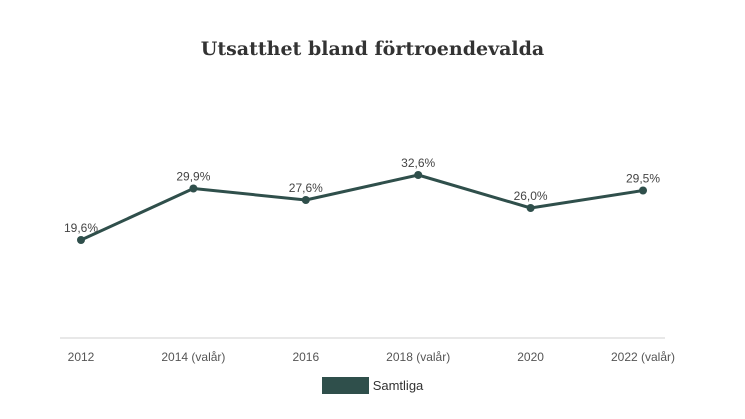  I want to click on series-line-samtliga, so click(362, 207).